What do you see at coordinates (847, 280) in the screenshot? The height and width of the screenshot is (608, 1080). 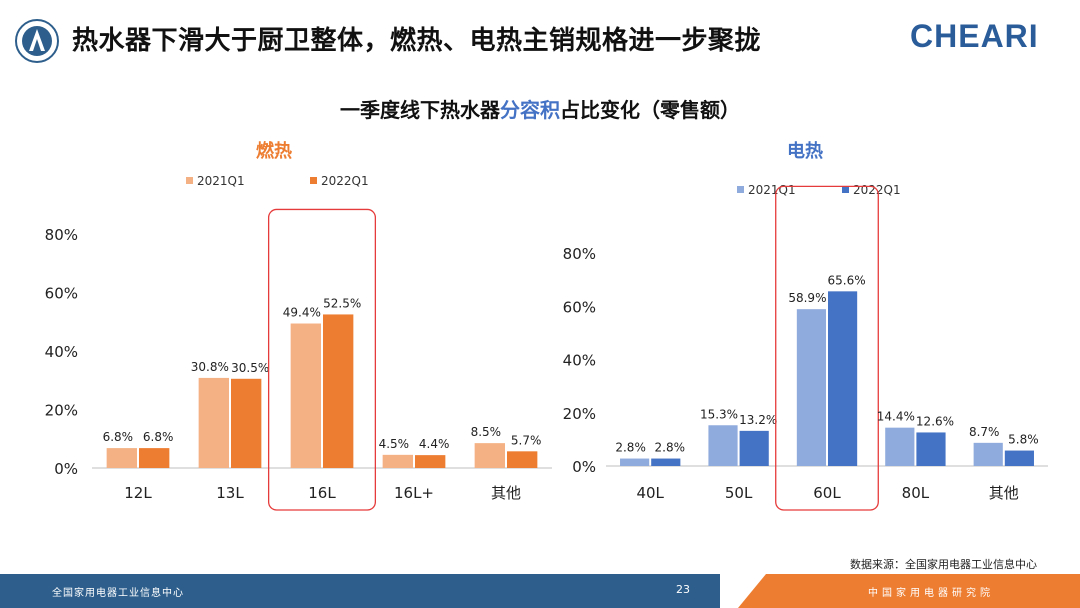 I see `data-label-2-2-3: 65.6%` at bounding box center [847, 280].